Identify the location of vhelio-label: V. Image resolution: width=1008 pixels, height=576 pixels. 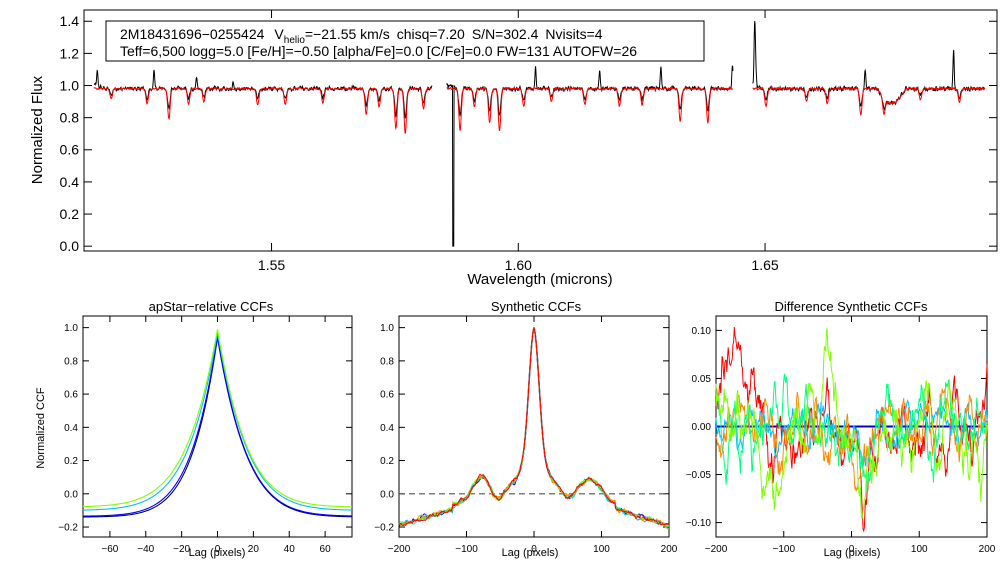
(279, 34).